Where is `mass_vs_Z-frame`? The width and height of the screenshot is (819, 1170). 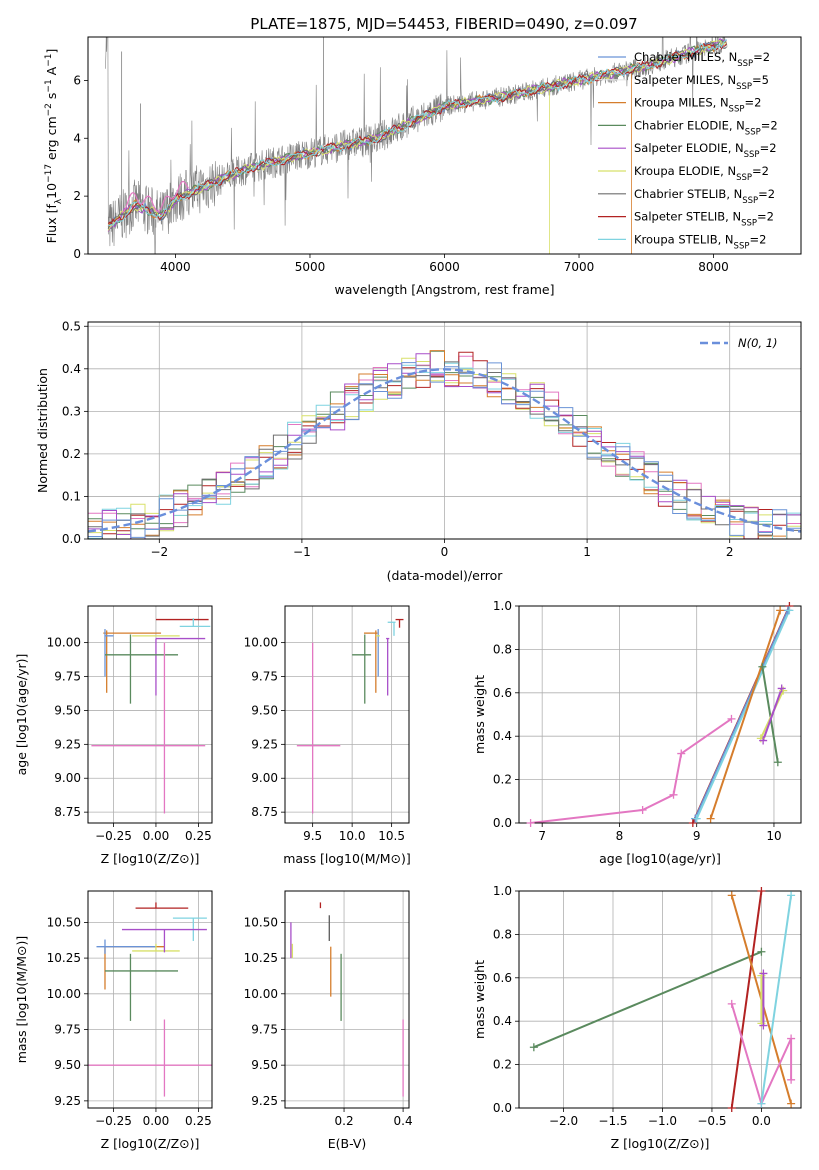
mass_vs_Z-frame is located at coordinates (150, 999).